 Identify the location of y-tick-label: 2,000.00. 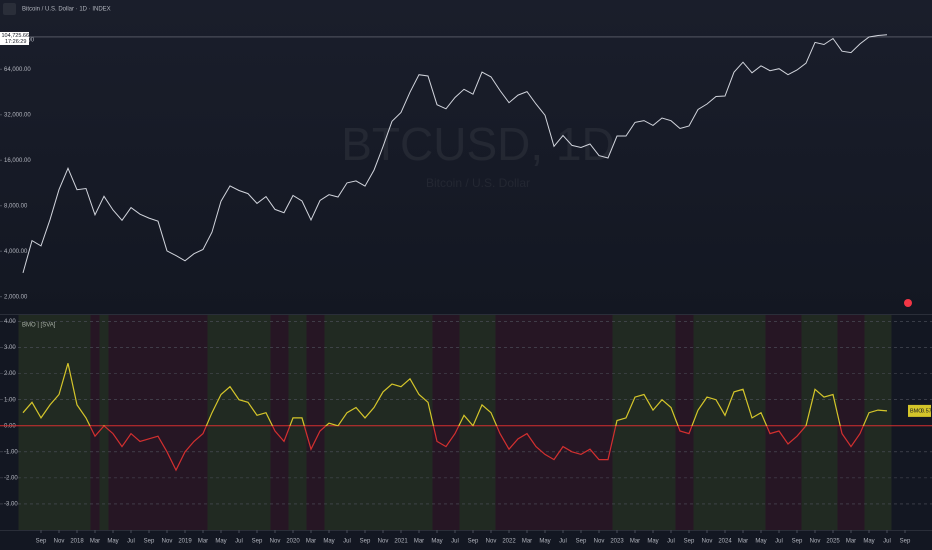
(16, 297).